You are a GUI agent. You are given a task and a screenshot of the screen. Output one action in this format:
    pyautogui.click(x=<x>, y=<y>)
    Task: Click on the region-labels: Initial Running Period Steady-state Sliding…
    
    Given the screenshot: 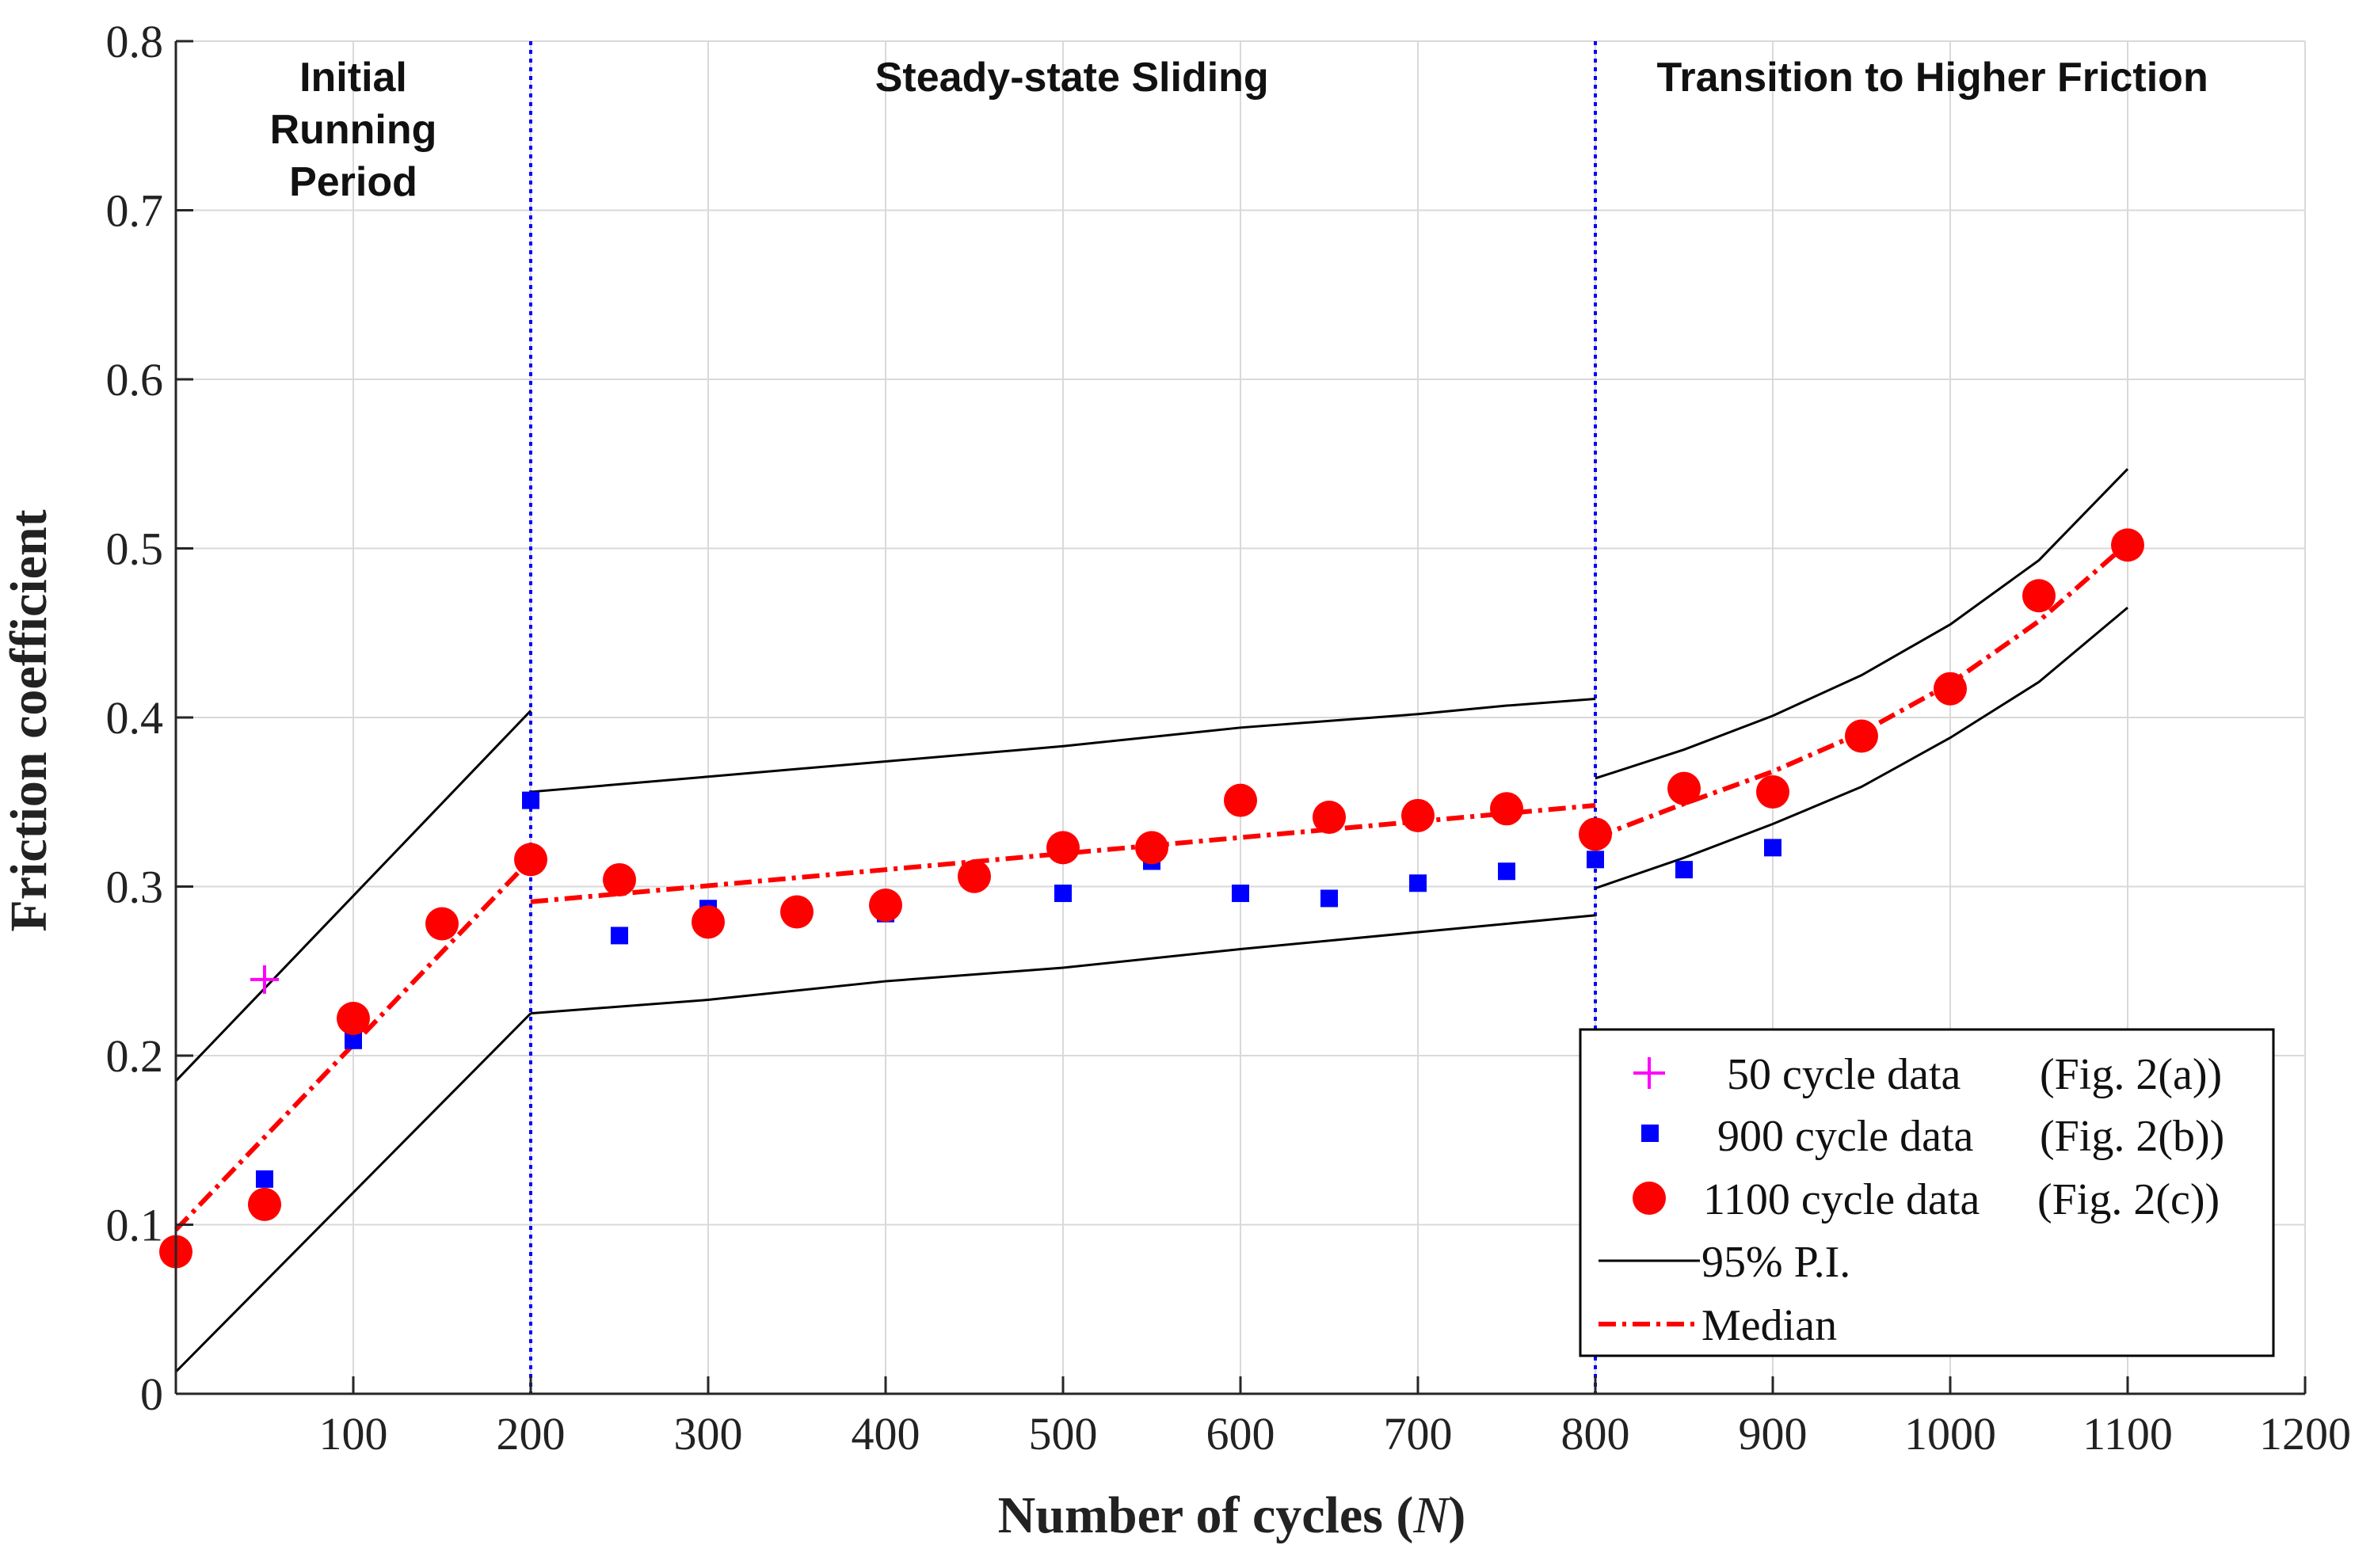 What is the action you would take?
    pyautogui.click(x=1239, y=130)
    